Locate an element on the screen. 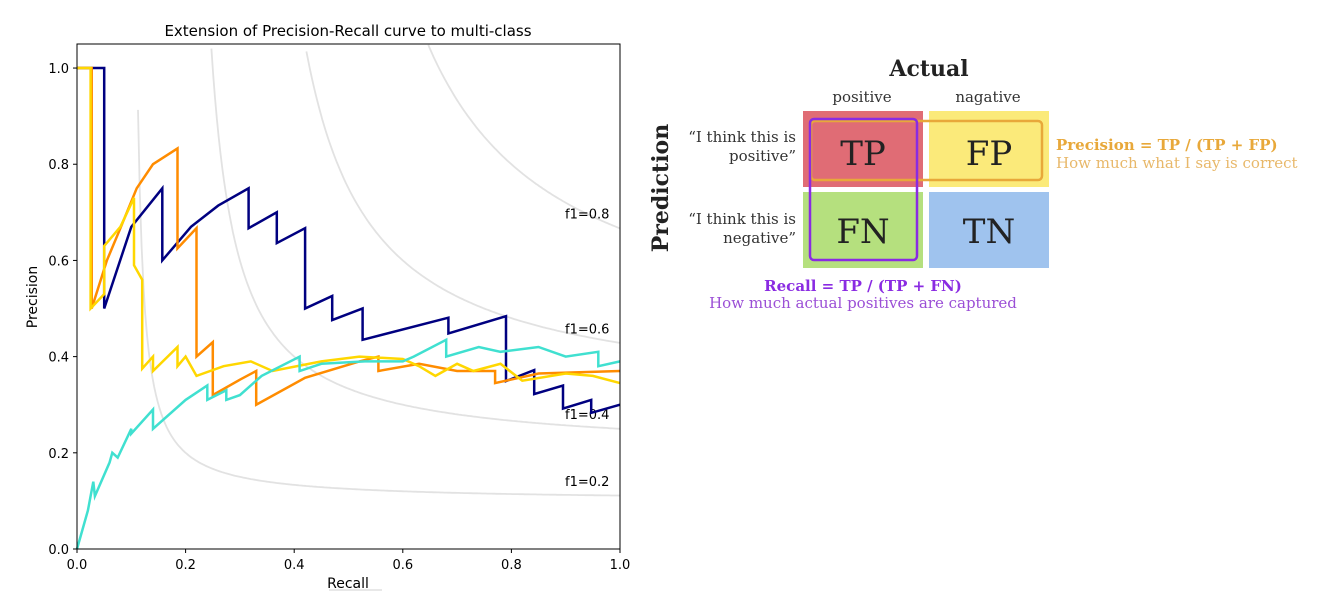 This screenshot has height=602, width=1335. fn-cell is located at coordinates (863, 230).